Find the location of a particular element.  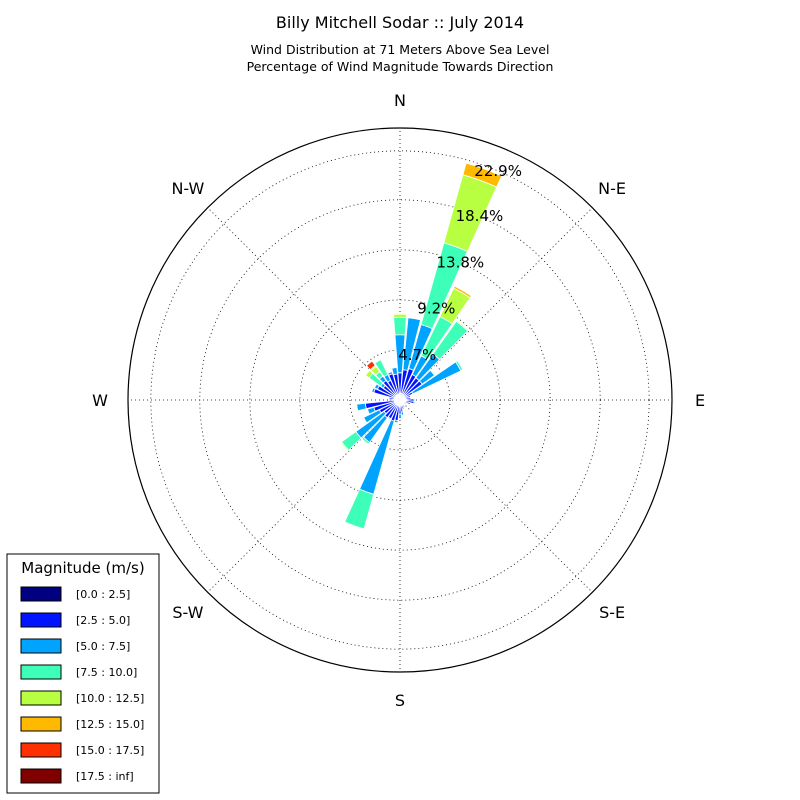

ring-label: 18.4% is located at coordinates (480, 216).